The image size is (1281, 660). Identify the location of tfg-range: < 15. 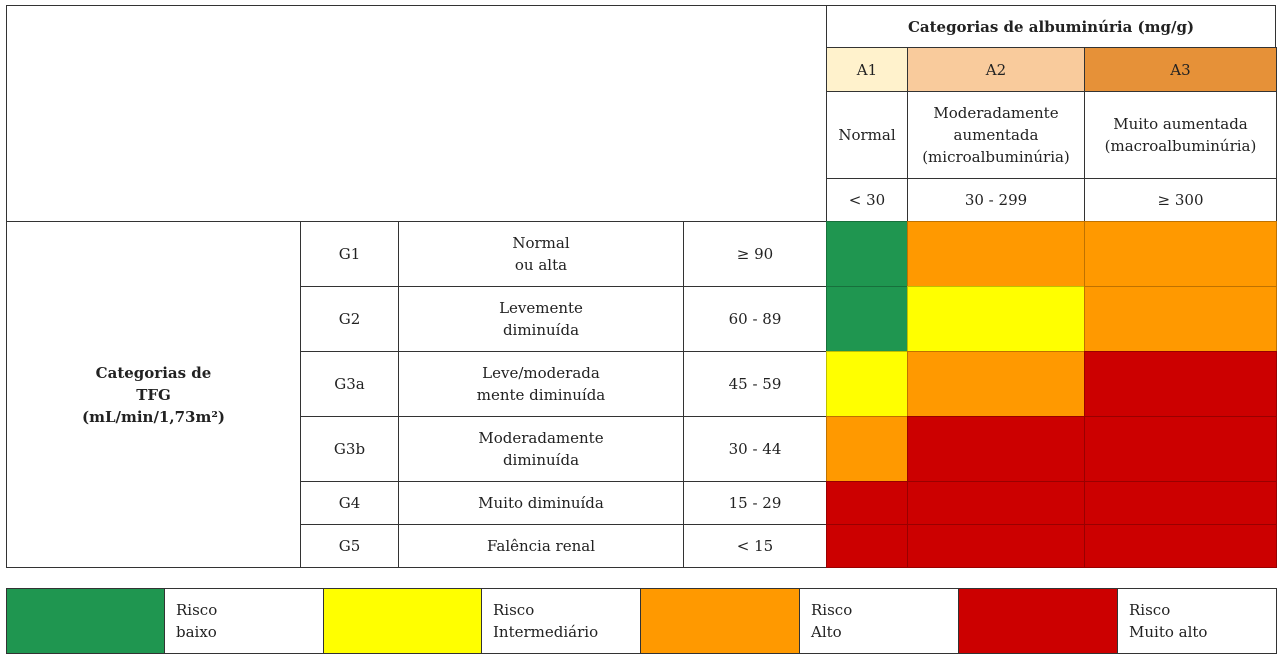
(755, 546).